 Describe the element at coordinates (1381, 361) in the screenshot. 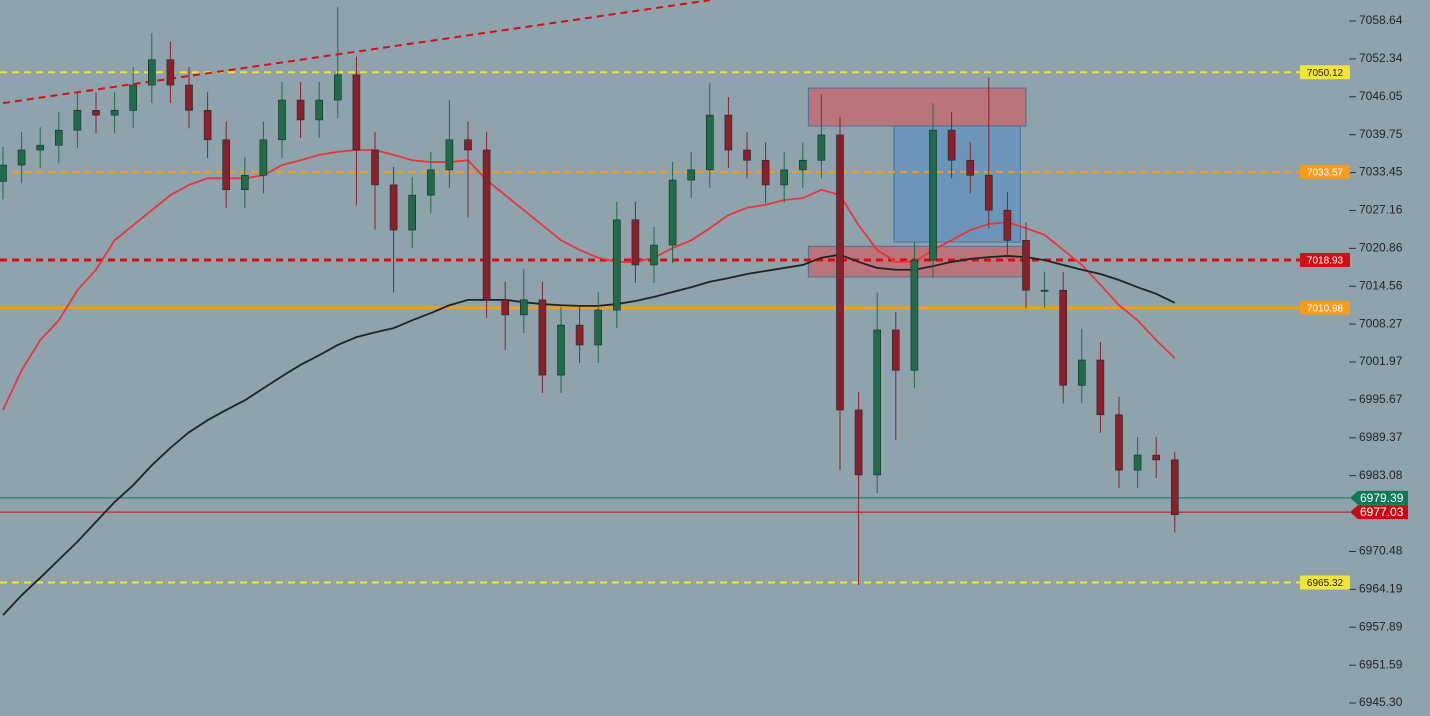

I see `y-tick-label: 7001.97` at that location.